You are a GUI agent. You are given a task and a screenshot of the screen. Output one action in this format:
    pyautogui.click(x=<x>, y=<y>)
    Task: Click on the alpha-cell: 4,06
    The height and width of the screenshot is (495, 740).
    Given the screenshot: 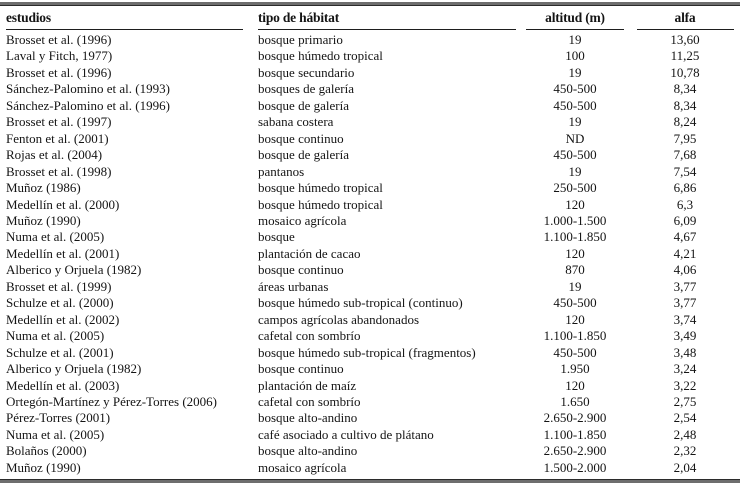 What is the action you would take?
    pyautogui.click(x=685, y=270)
    